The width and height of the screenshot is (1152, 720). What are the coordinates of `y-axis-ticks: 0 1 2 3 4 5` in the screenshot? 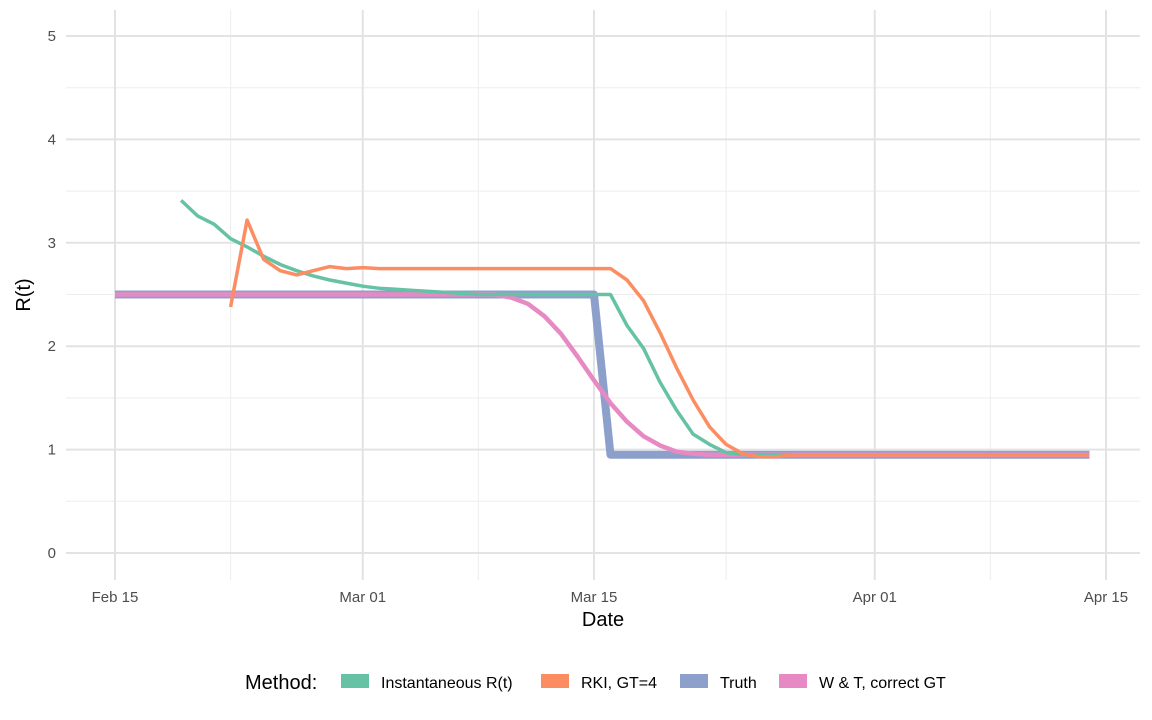 It's located at (52, 295).